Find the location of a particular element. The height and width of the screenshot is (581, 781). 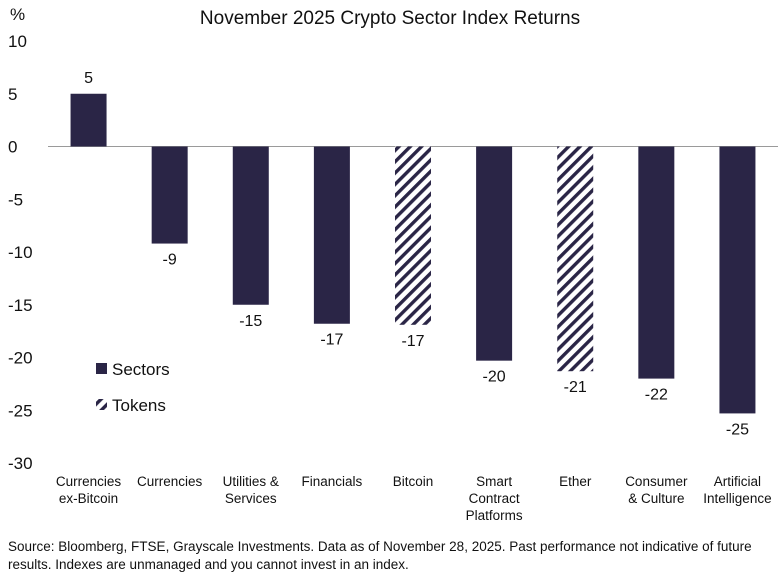

category-label: Bitcoin is located at coordinates (413, 481).